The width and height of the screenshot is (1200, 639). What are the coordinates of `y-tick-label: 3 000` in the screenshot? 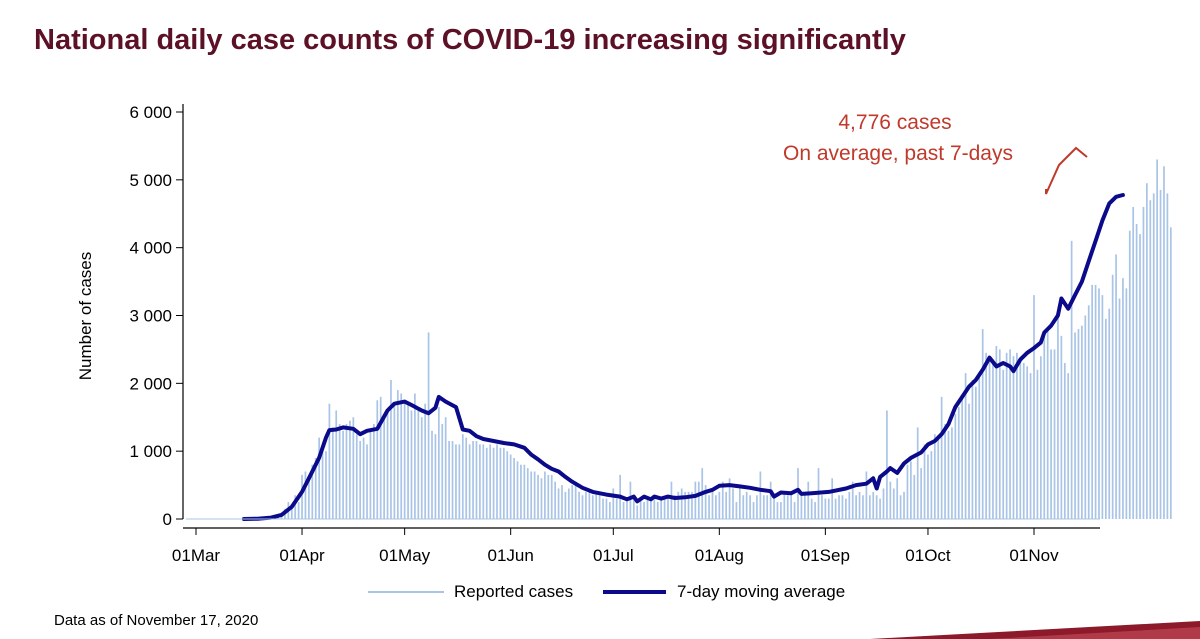 It's located at (150, 316).